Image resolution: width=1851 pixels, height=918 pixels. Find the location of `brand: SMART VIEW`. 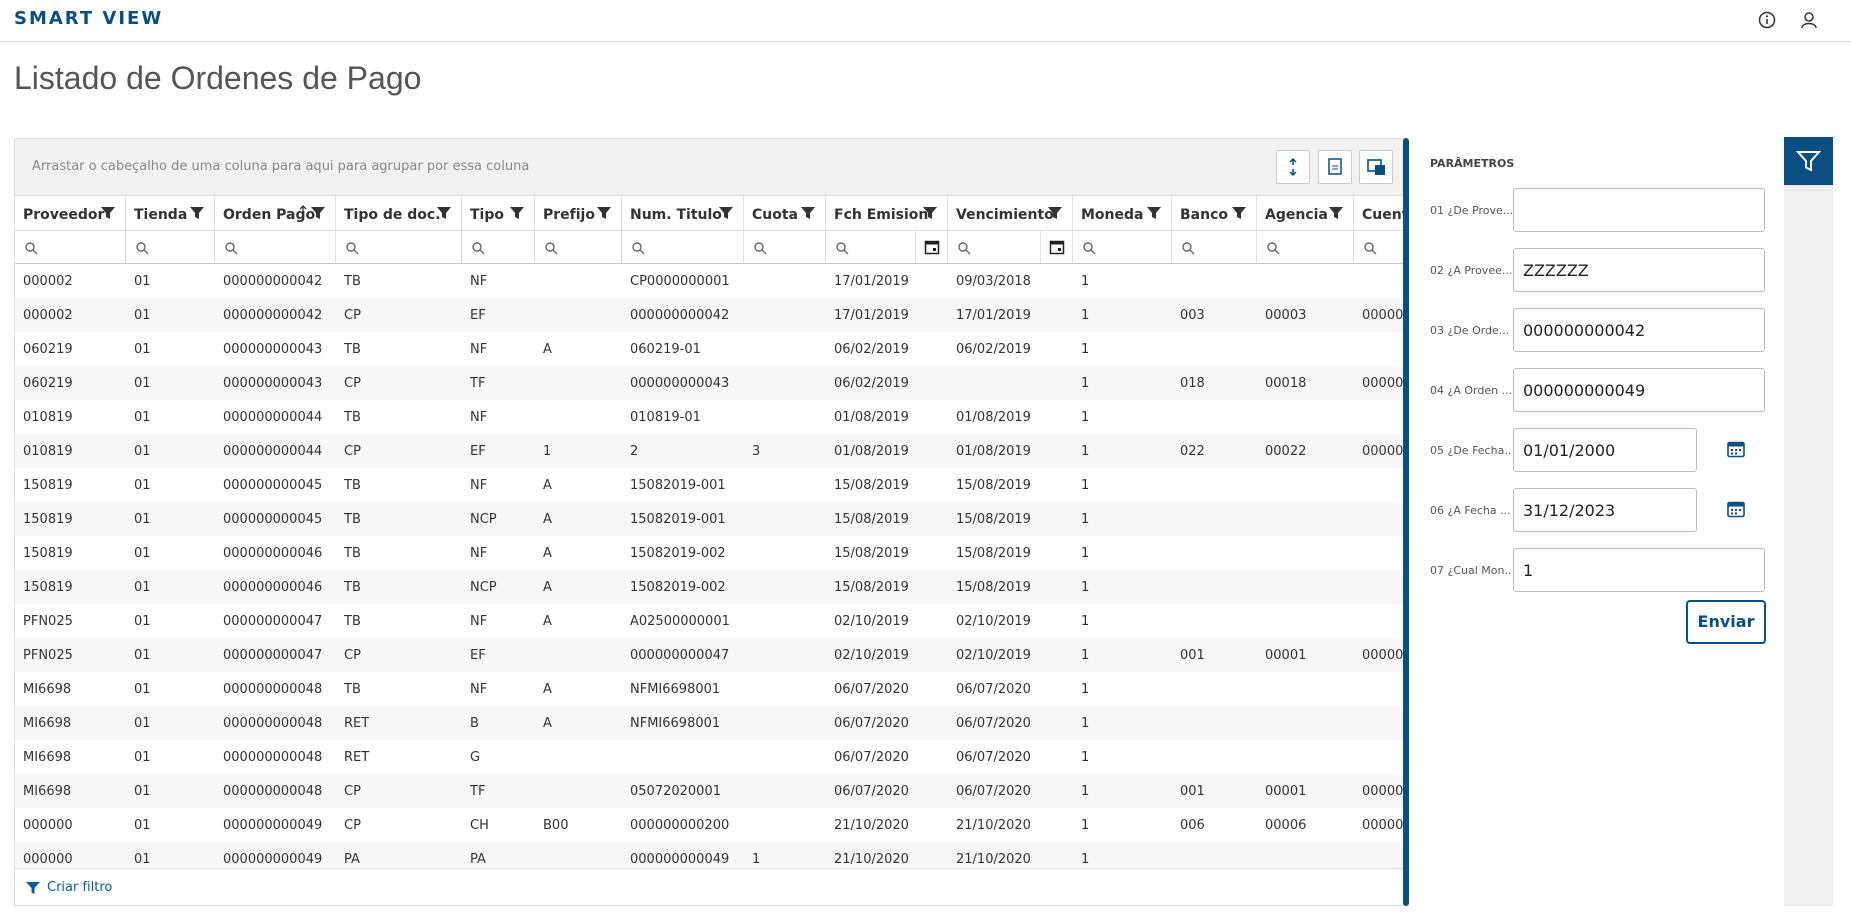

brand: SMART VIEW is located at coordinates (89, 18).